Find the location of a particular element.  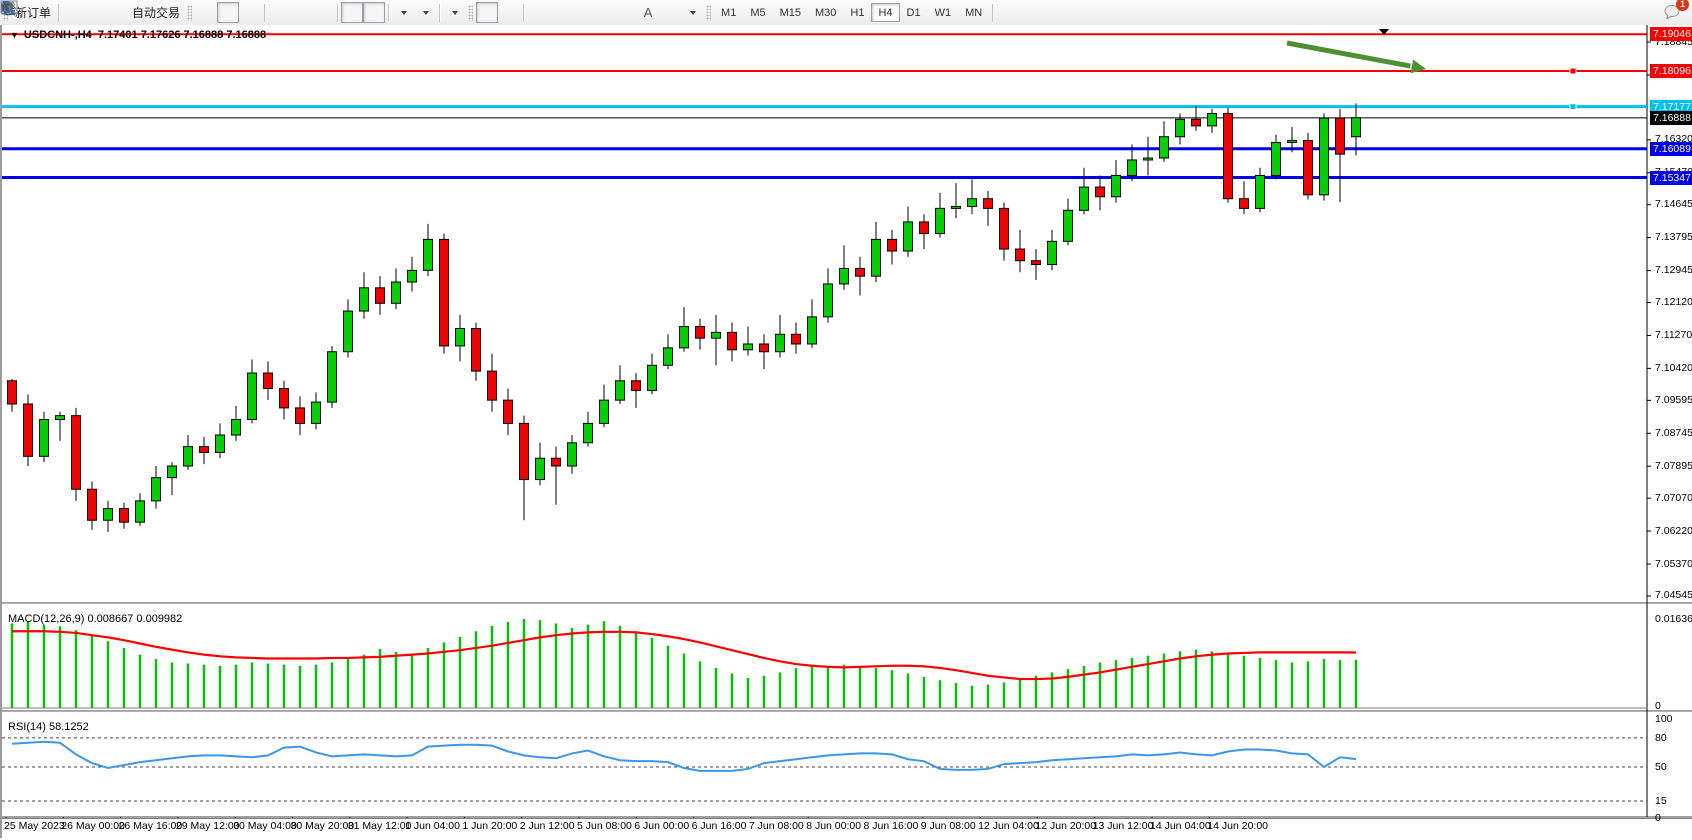

periods-button is located at coordinates (218, 11).